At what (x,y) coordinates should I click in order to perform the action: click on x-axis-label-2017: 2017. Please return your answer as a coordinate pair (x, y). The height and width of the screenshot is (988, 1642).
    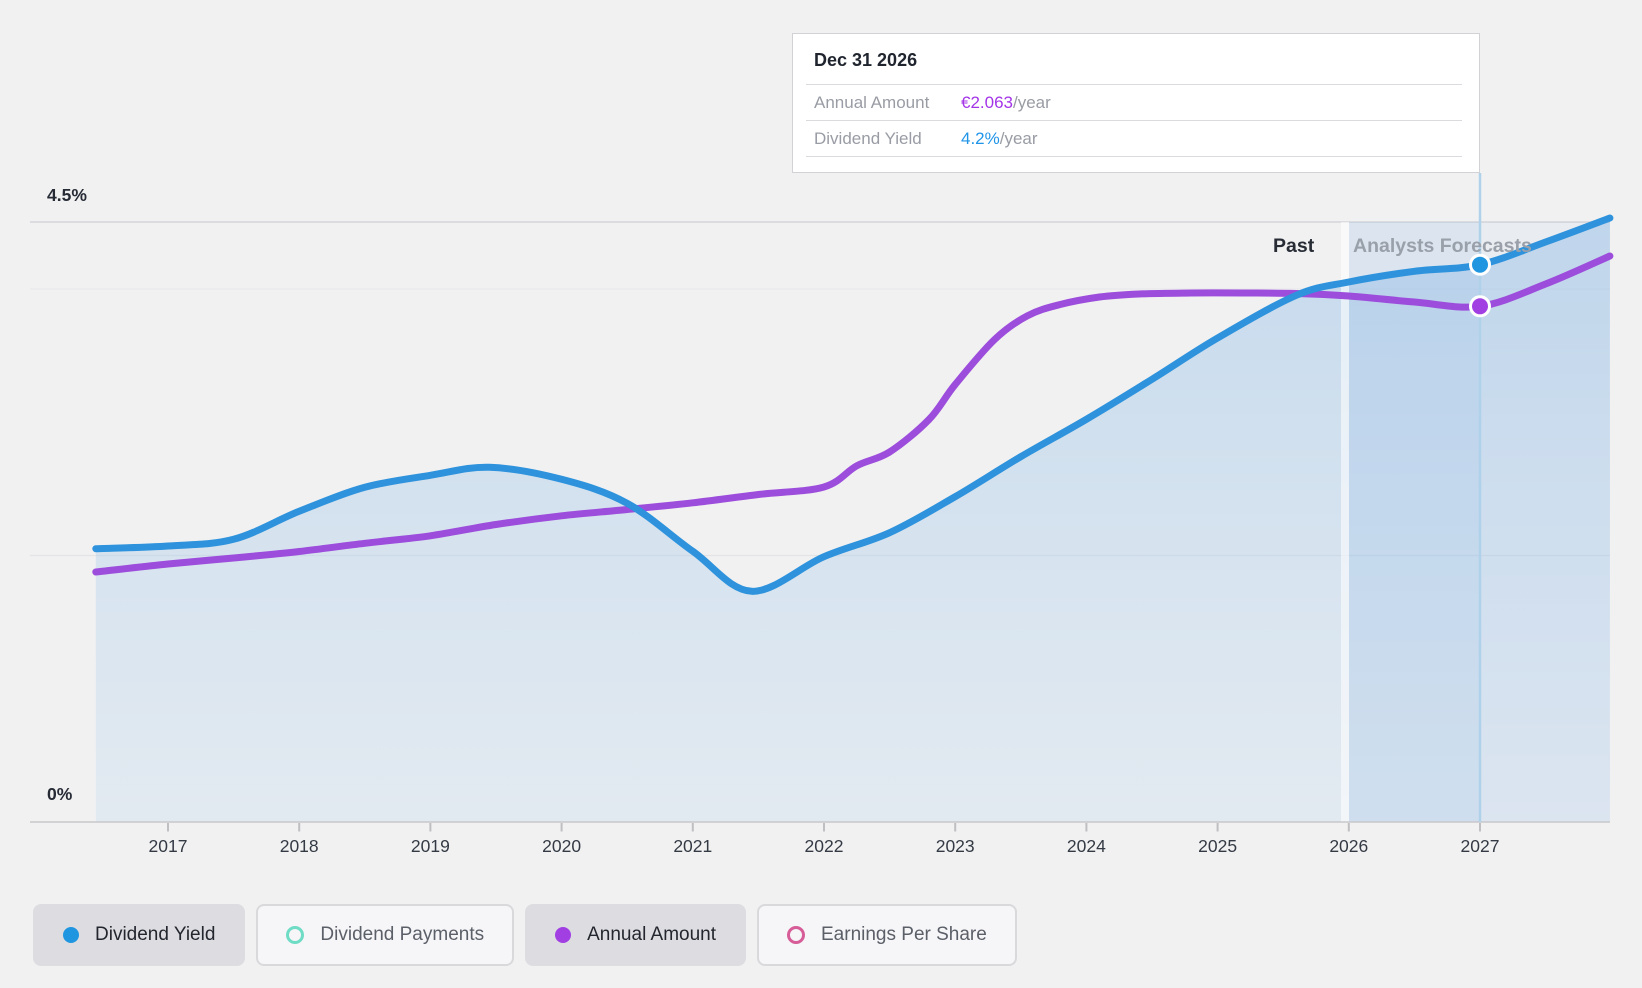
    Looking at the image, I should click on (168, 846).